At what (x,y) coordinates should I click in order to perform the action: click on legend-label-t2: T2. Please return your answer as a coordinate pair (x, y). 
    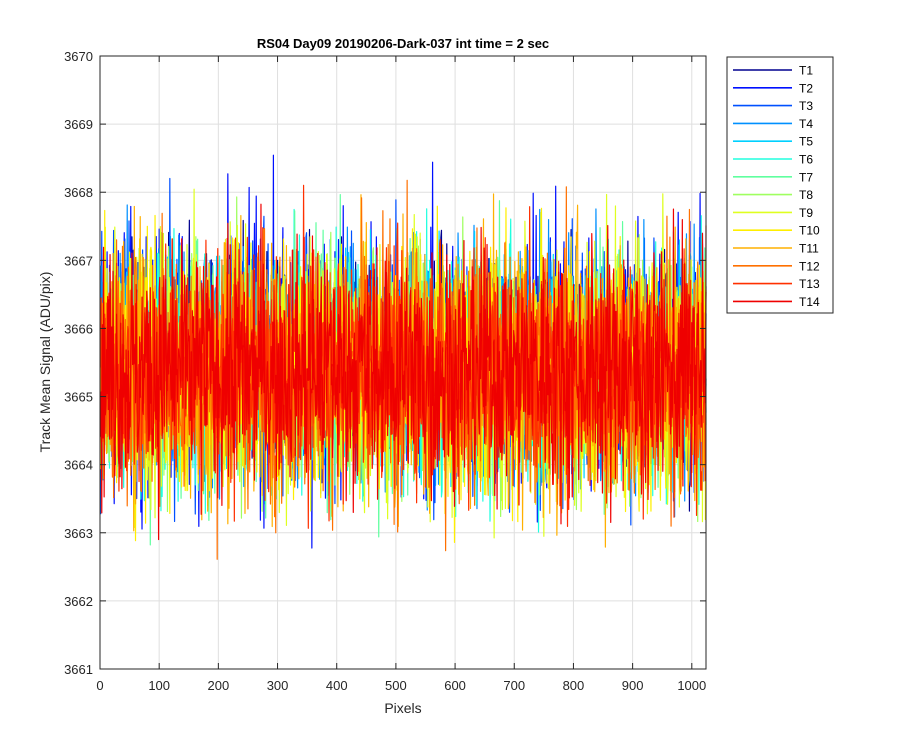
    Looking at the image, I should click on (806, 88).